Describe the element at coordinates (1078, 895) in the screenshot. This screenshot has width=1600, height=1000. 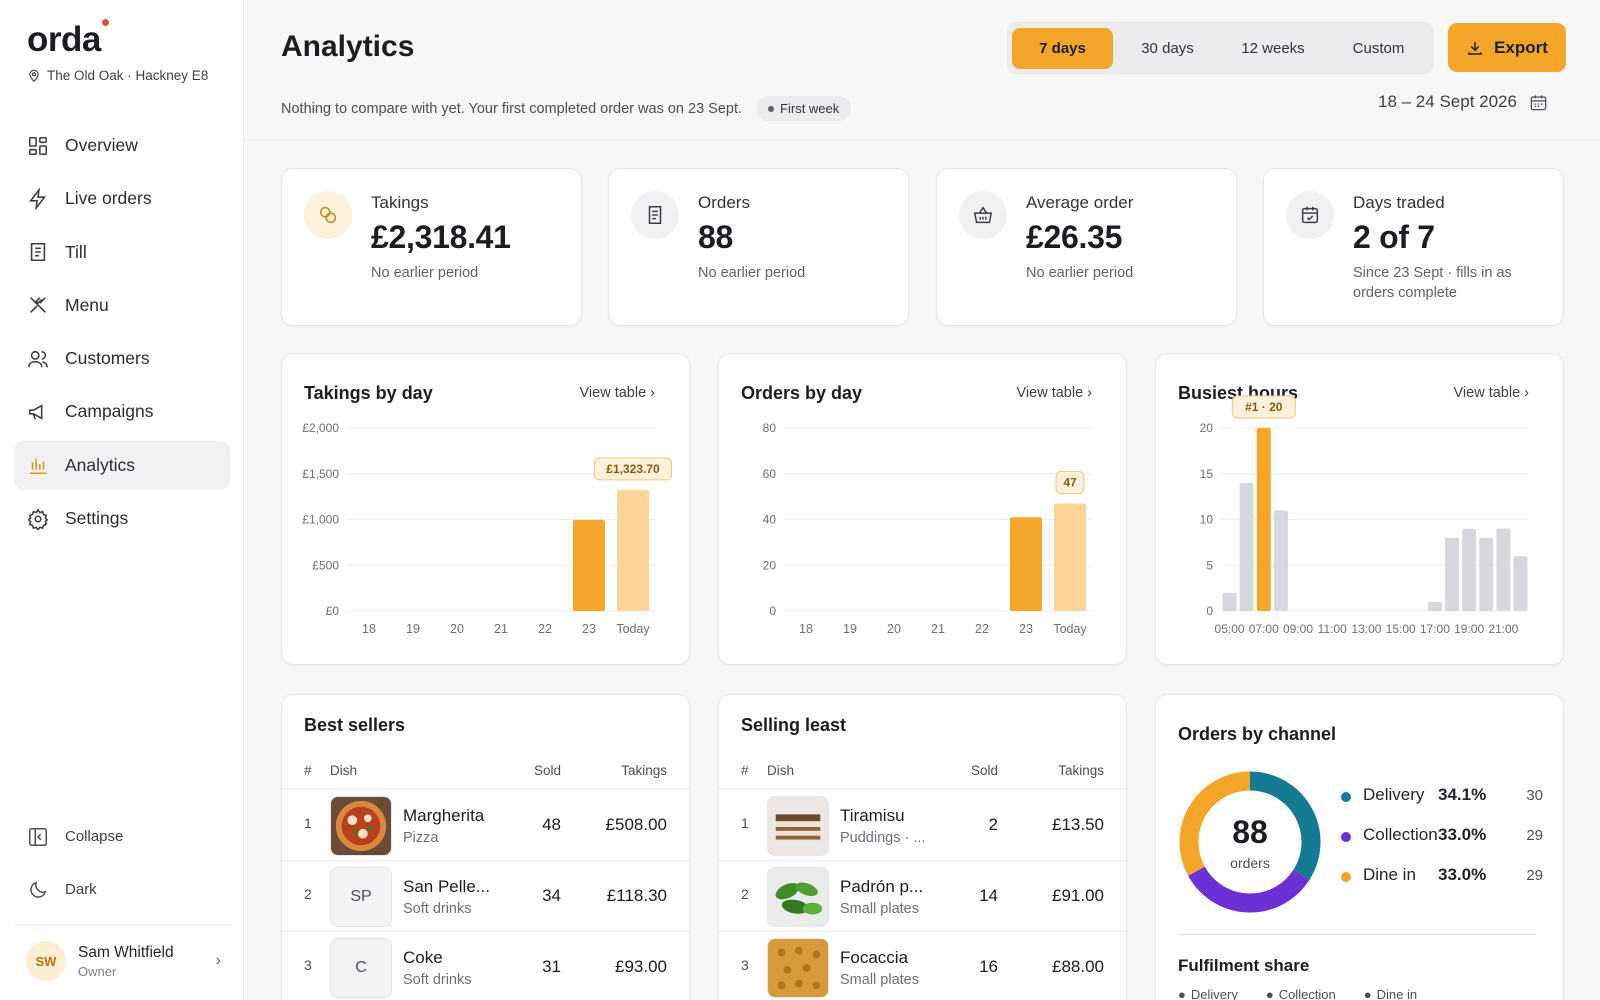
I see `takings-value: £91.00` at that location.